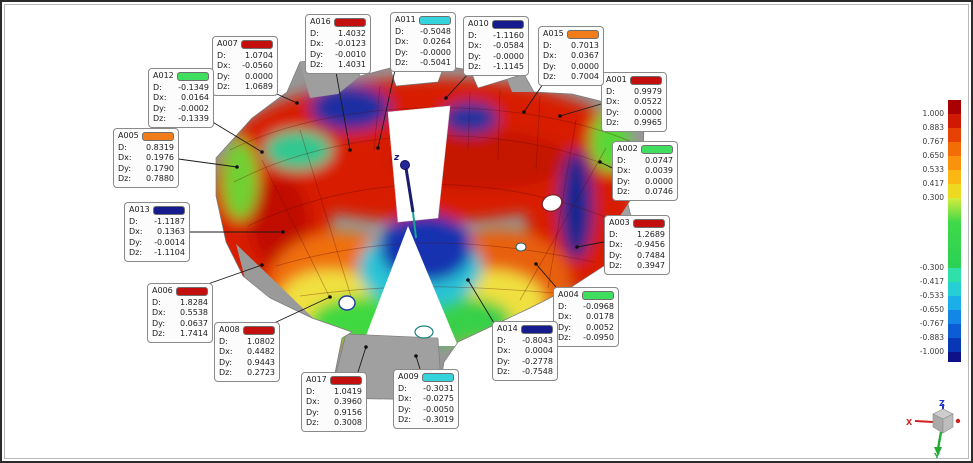 Image resolution: width=973 pixels, height=463 pixels. I want to click on annotation-A001: A001 D: 0.9979 Dx: 0.0522 Dy: 0.0000 Dz: 0.9965, so click(634, 102).